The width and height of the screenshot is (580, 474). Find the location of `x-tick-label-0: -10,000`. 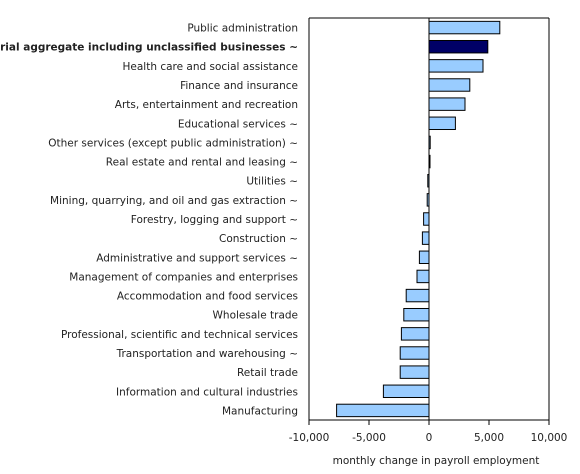

x-tick-label-0: -10,000 is located at coordinates (309, 438).